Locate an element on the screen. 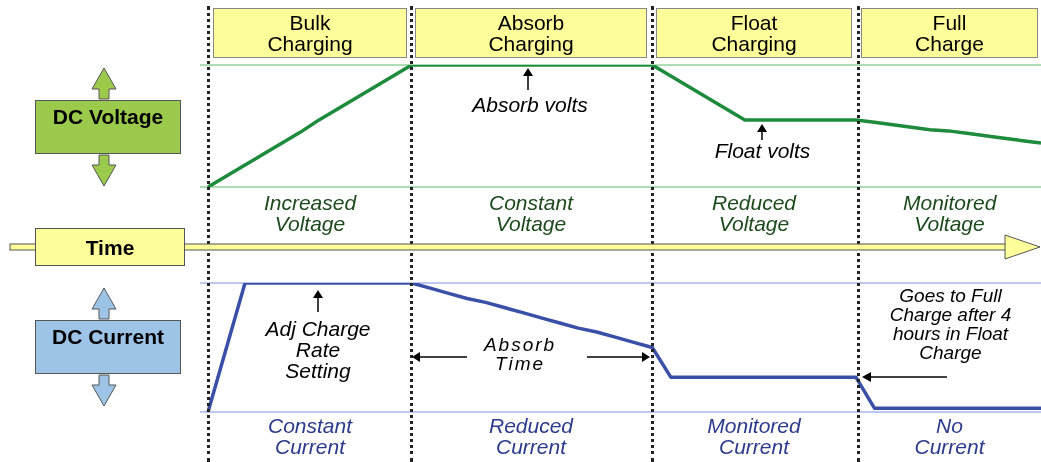 This screenshot has width=1041, height=462. text: No Current is located at coordinates (950, 436).